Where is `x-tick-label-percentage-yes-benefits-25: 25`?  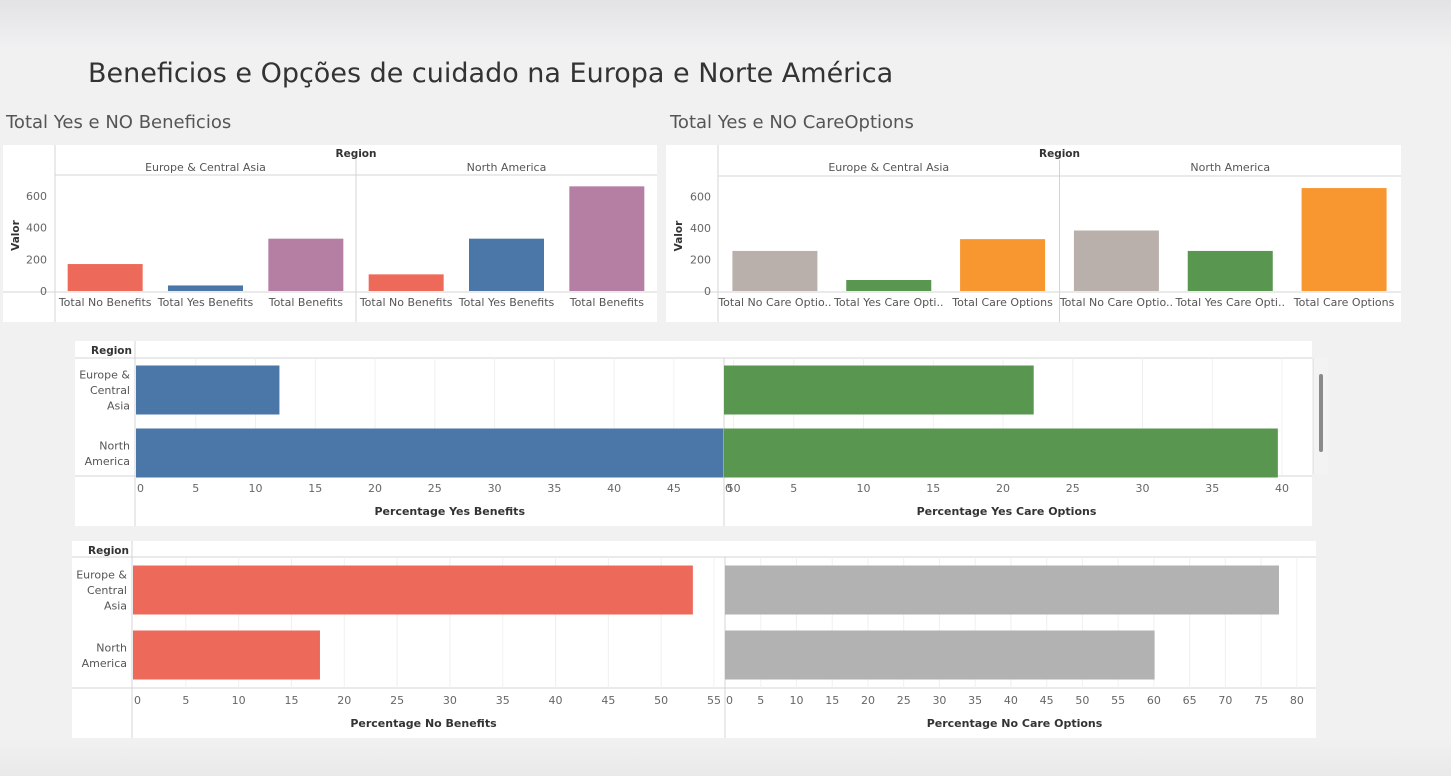 x-tick-label-percentage-yes-benefits-25: 25 is located at coordinates (435, 488).